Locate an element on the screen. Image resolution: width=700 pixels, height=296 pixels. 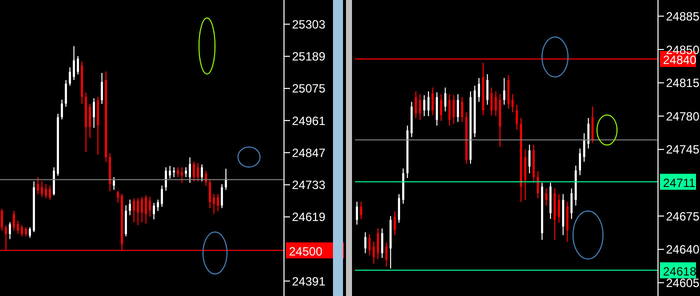
y-tick-label: 25189 is located at coordinates (309, 57).